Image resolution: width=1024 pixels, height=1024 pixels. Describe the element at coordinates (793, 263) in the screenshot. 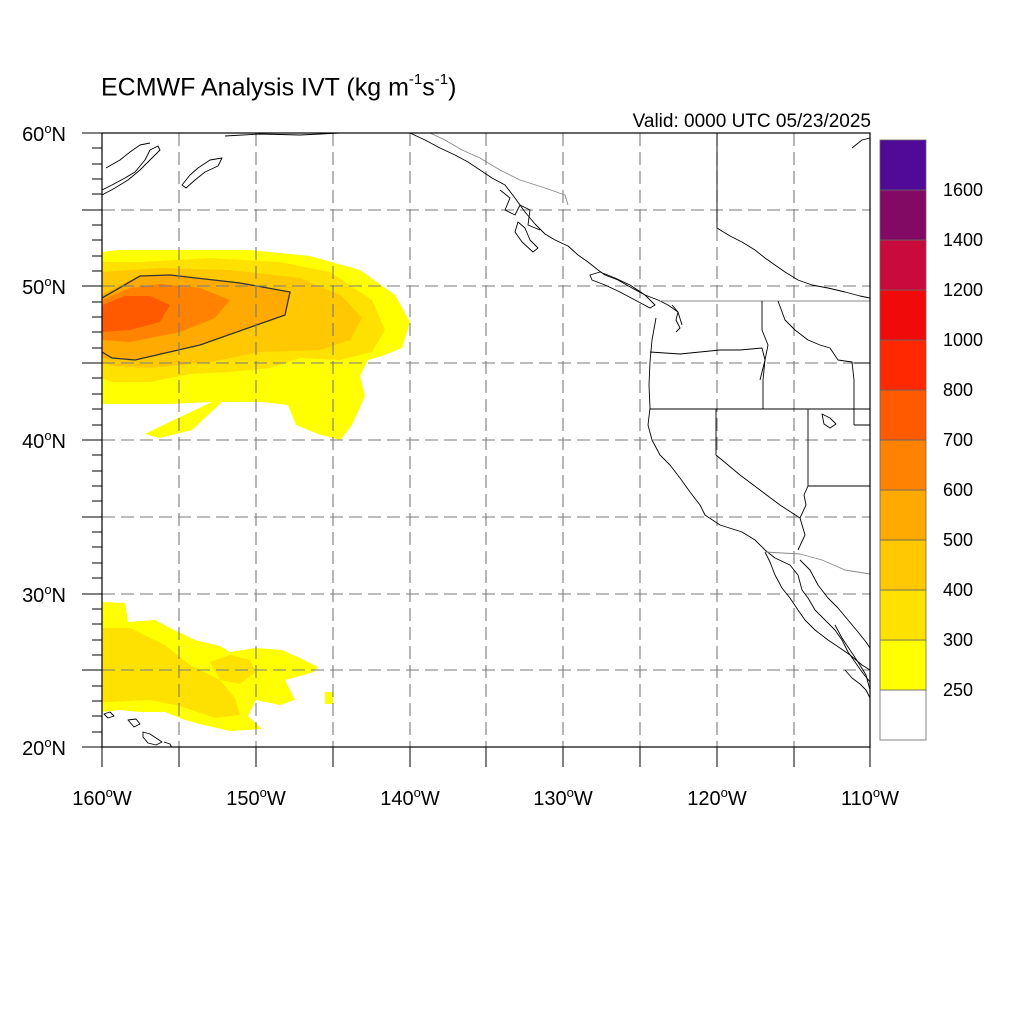

I see `canada-interior-coast` at that location.